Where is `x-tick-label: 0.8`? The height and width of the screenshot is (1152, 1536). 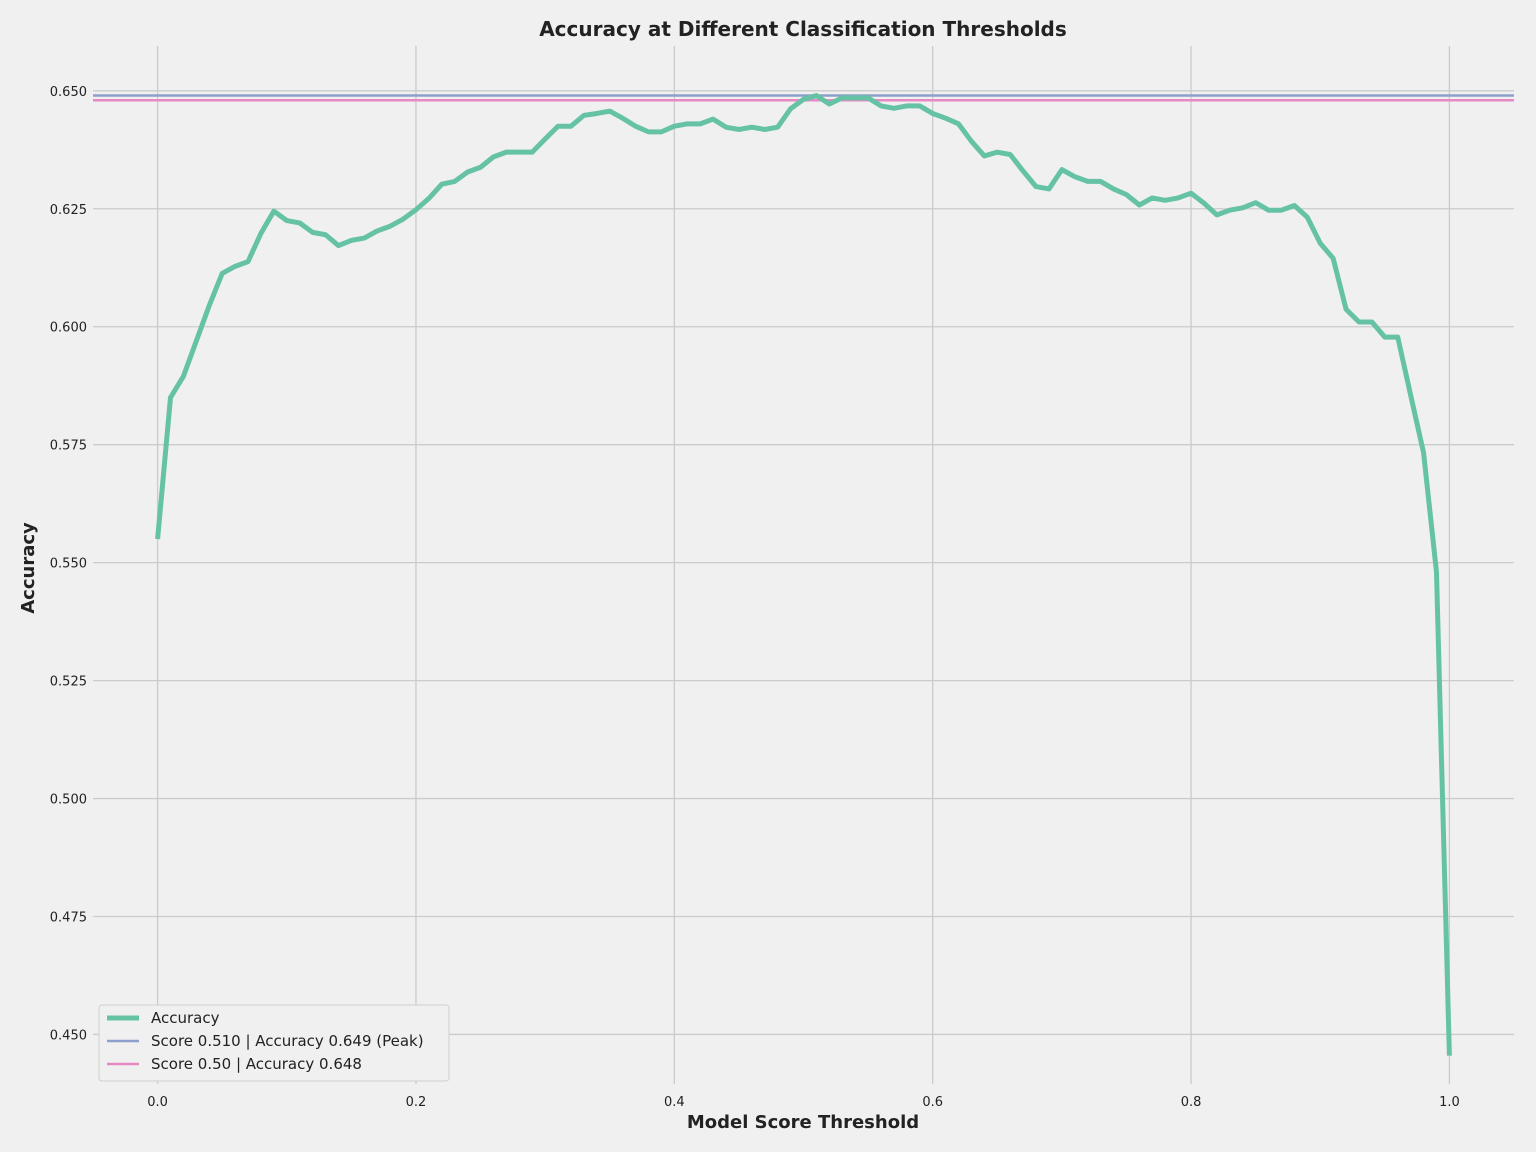
x-tick-label: 0.8 is located at coordinates (1191, 1102).